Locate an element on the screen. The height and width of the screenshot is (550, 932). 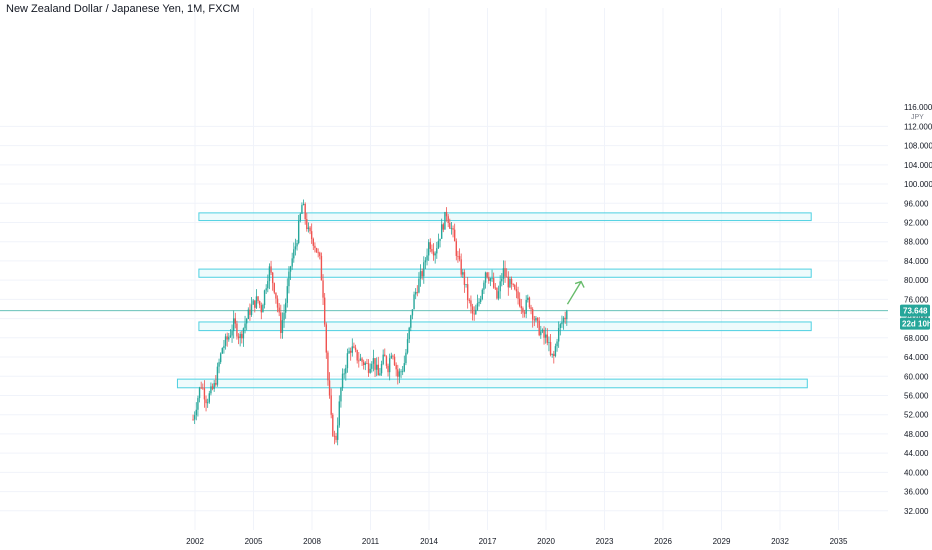
price-tick-label: 56.000 is located at coordinates (916, 395).